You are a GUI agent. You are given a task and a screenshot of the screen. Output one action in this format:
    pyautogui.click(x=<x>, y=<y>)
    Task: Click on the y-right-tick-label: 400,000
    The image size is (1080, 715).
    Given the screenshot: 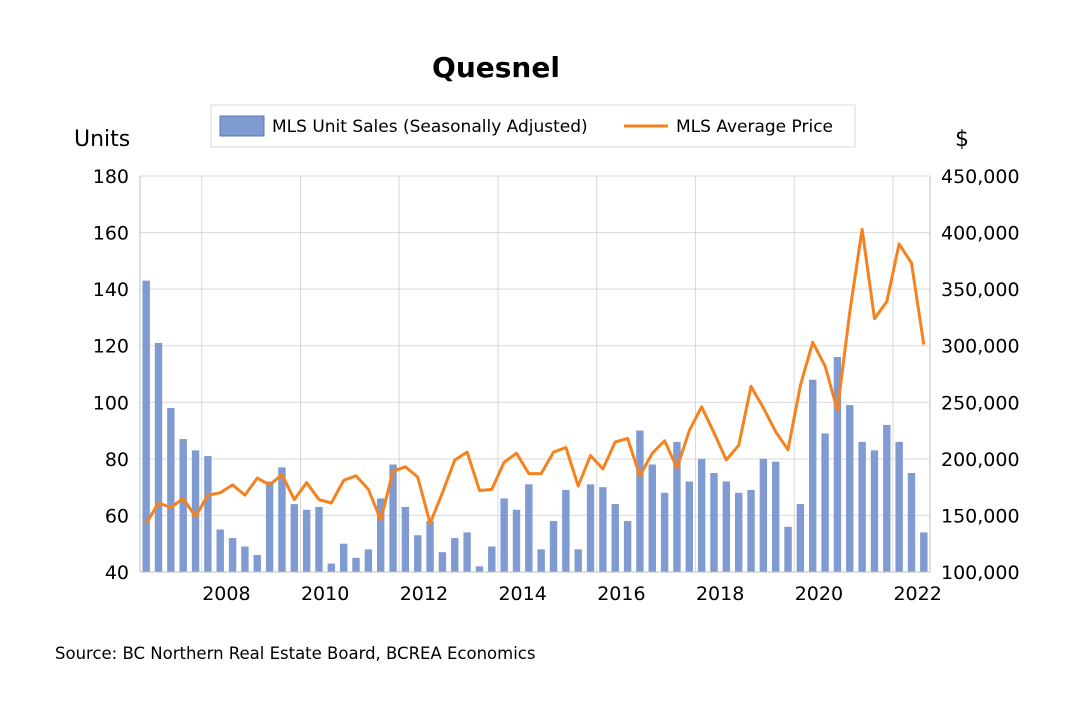 What is the action you would take?
    pyautogui.click(x=980, y=234)
    